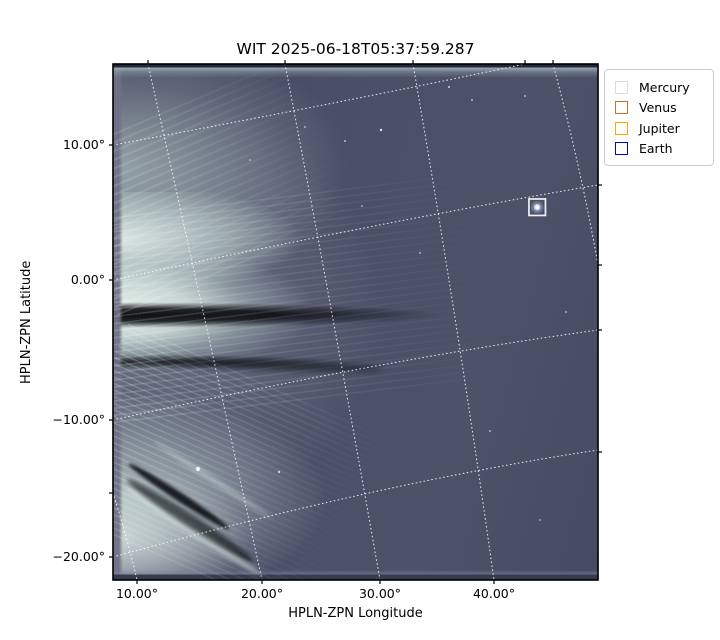  Describe the element at coordinates (656, 148) in the screenshot. I see `legend-label: Earth` at that location.